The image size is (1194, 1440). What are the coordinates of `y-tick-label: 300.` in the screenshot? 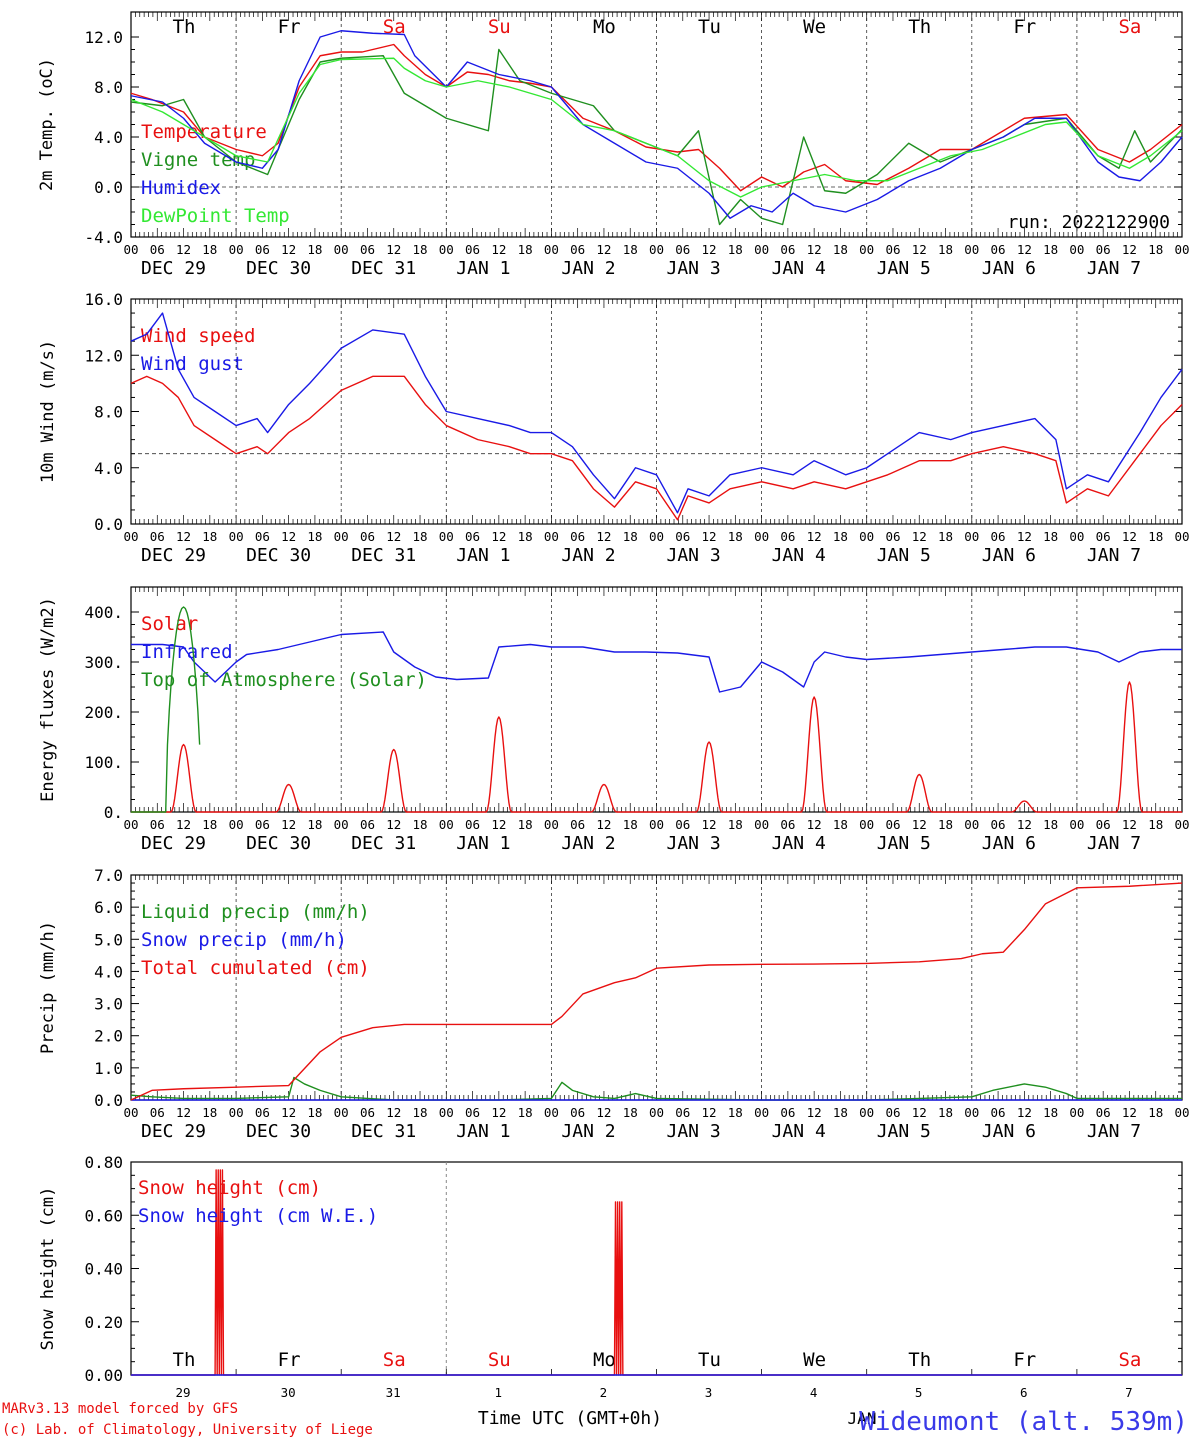 It's located at (103, 662).